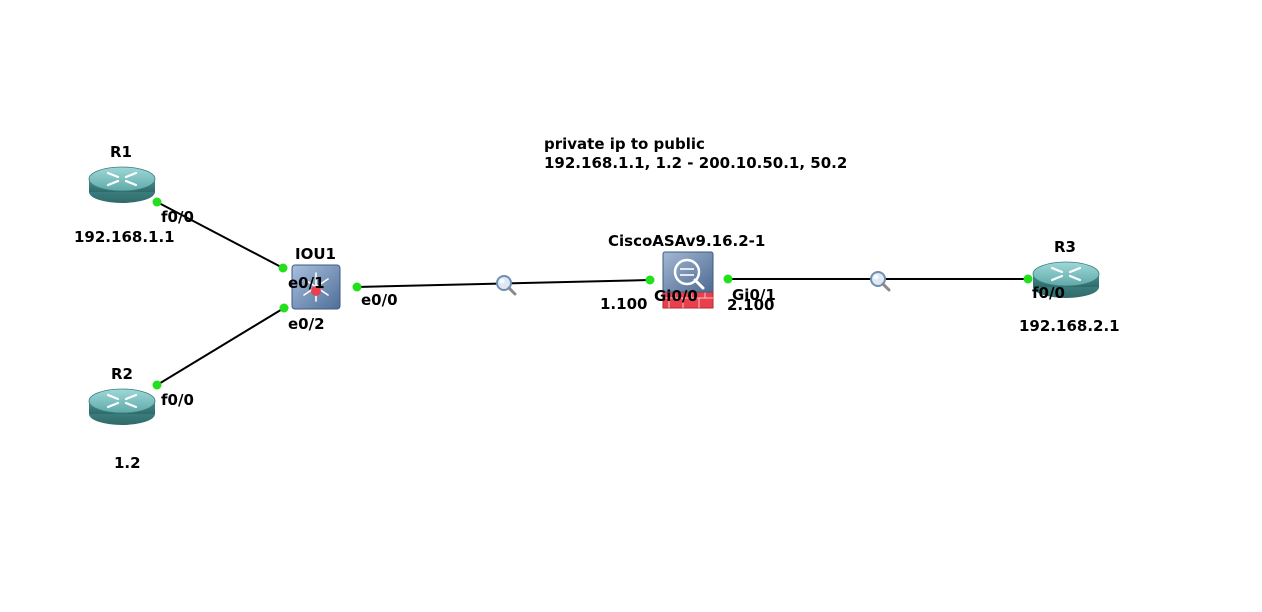 The image size is (1262, 612). Describe the element at coordinates (177, 217) in the screenshot. I see `interface-label-r1-f00: f0/0` at that location.